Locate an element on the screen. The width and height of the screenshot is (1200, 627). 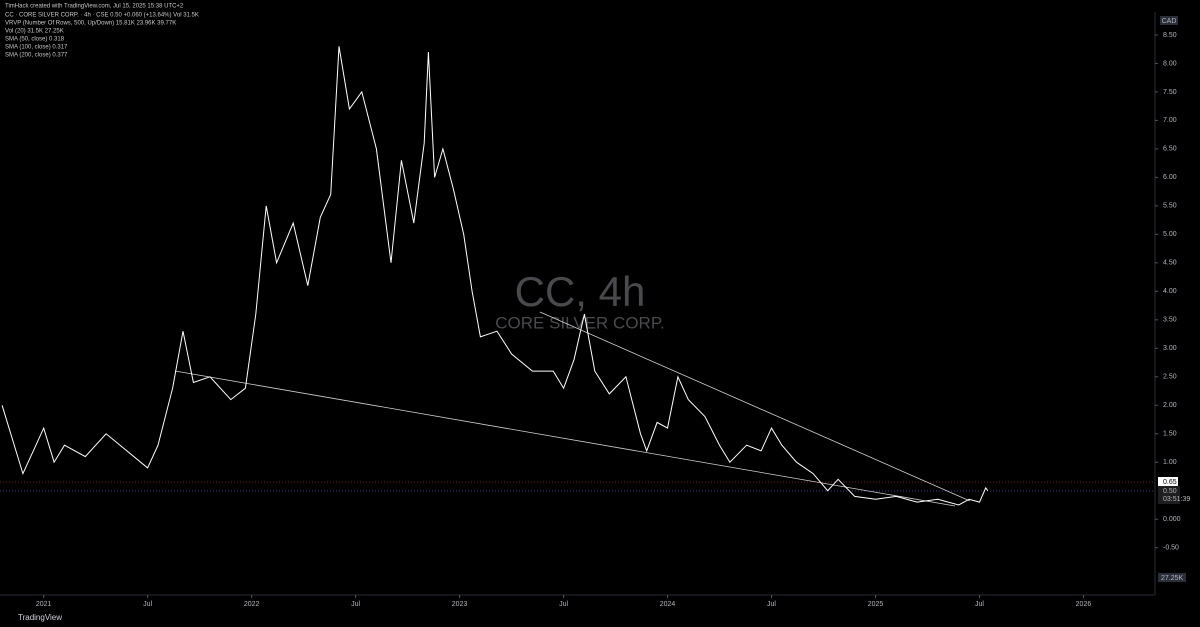
x-tick-label: 2021 is located at coordinates (44, 604).